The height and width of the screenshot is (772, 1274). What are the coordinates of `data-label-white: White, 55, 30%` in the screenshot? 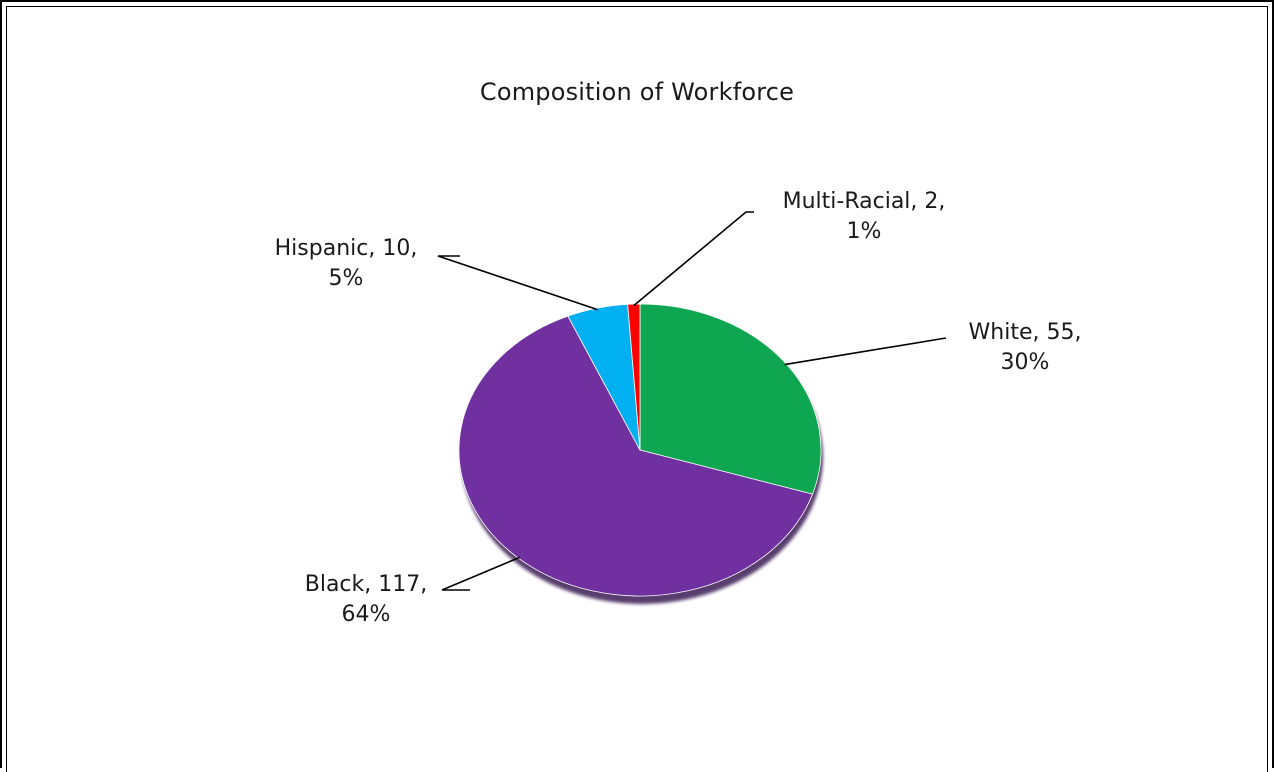 It's located at (1025, 348).